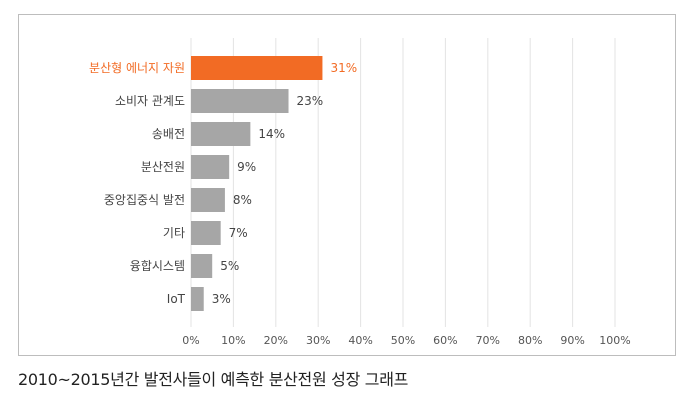 The height and width of the screenshot is (400, 695). I want to click on x-tick-label: 10%, so click(233, 340).